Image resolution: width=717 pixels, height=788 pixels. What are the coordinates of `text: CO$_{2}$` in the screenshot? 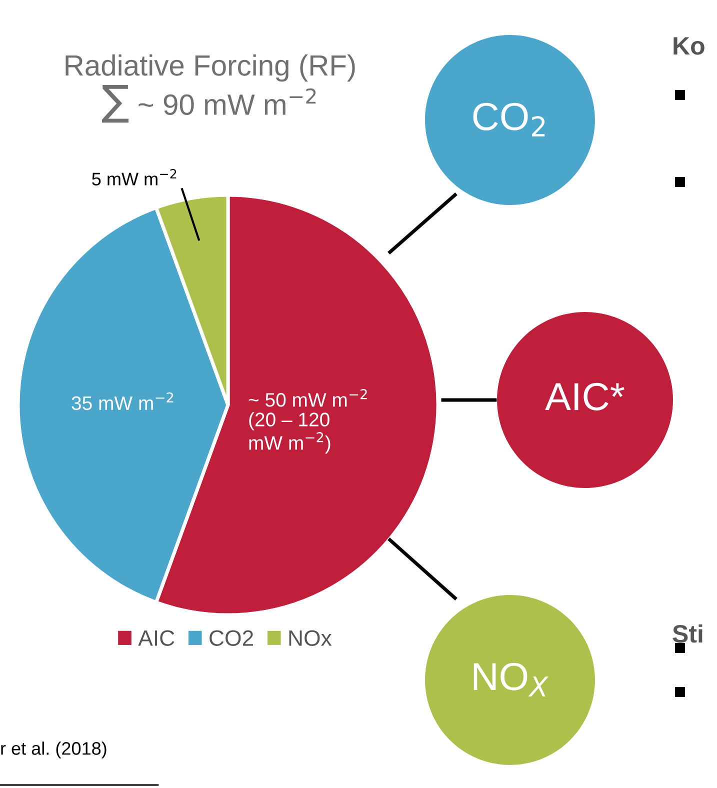 It's located at (509, 119).